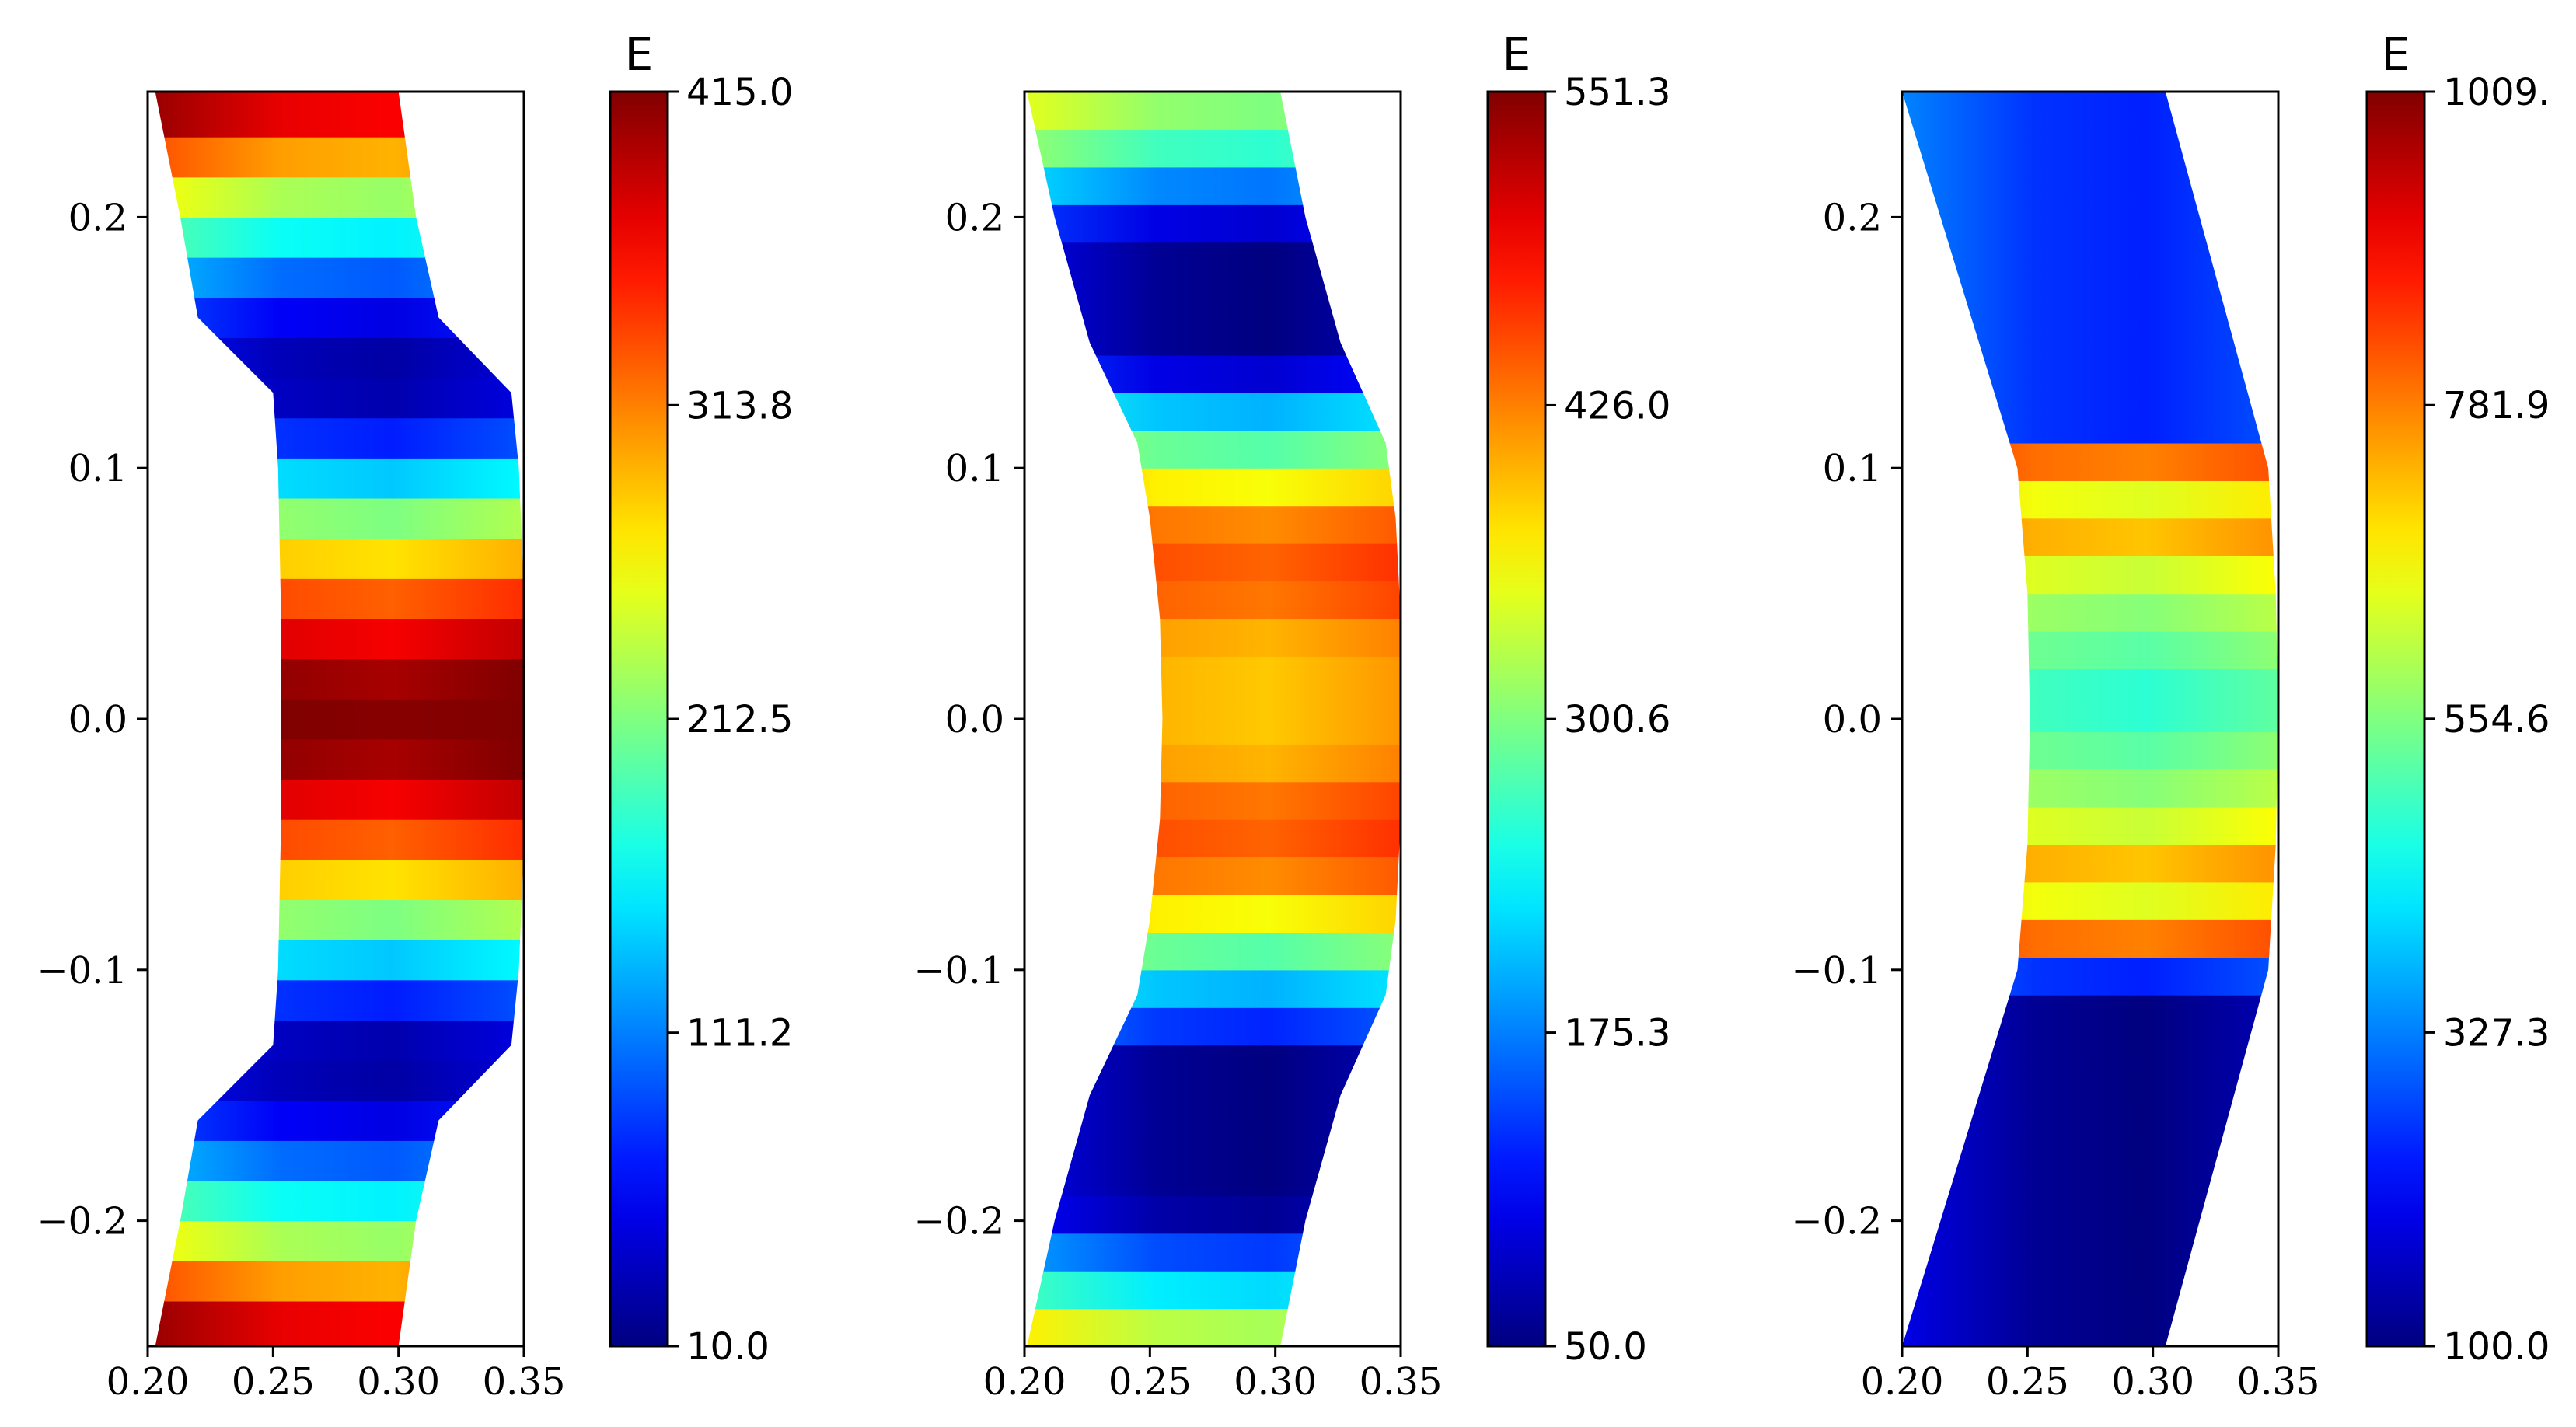 The width and height of the screenshot is (2576, 1427). Describe the element at coordinates (740, 406) in the screenshot. I see `colorbar-tick-label: 313.8` at that location.